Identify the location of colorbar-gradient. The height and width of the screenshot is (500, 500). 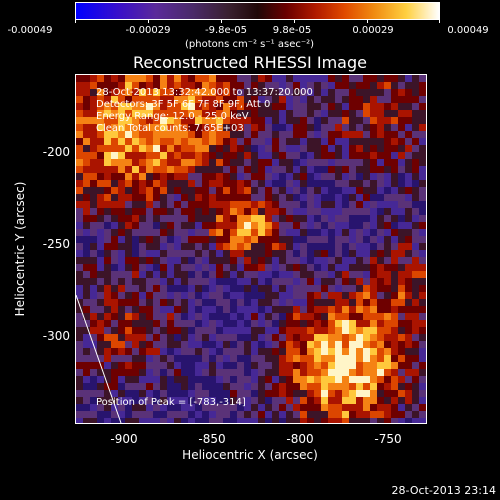
(257, 11).